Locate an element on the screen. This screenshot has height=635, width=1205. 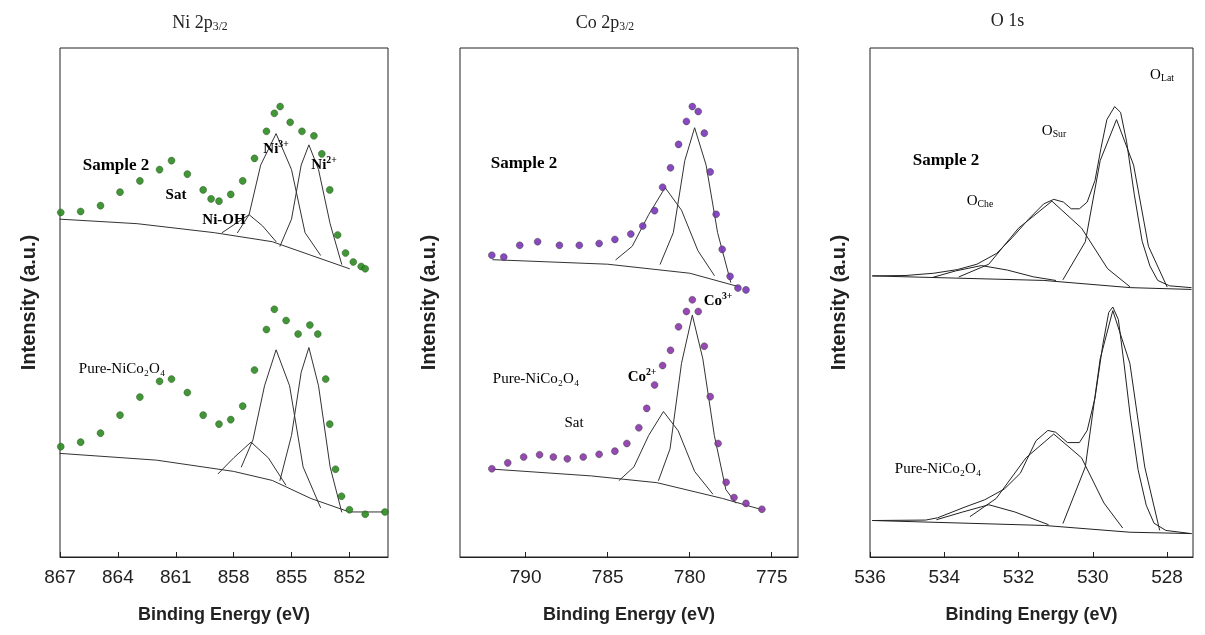
x-tick-label: 534 is located at coordinates (944, 576).